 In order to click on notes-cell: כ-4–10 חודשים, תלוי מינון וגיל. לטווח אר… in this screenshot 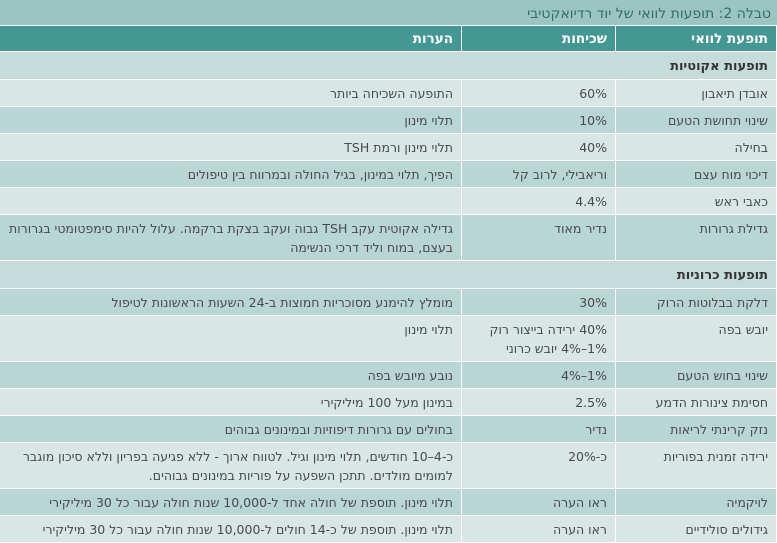, I will do `click(231, 465)`.